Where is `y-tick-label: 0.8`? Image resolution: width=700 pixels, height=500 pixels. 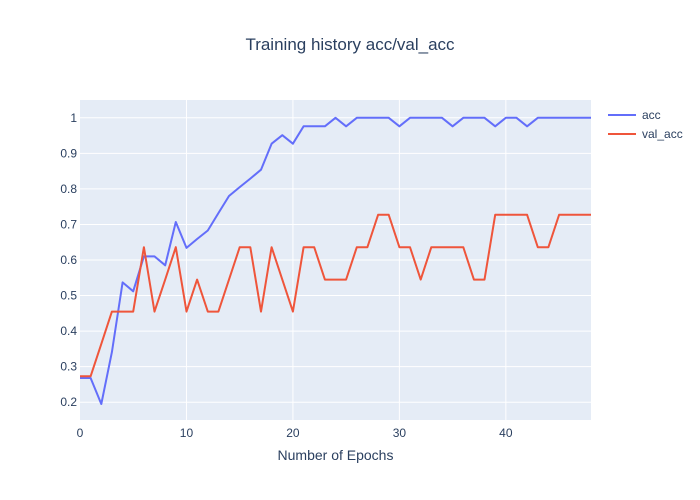 y-tick-label: 0.8 is located at coordinates (68, 189).